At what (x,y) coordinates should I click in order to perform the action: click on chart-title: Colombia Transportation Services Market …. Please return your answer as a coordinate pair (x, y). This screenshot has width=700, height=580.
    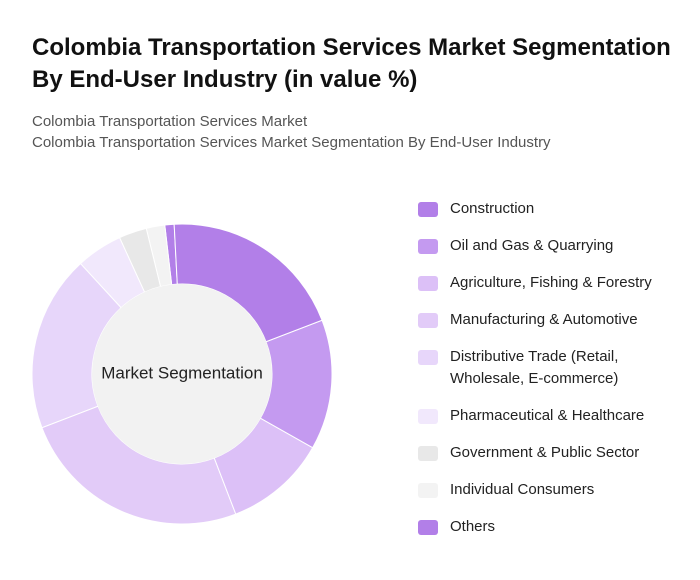
    Looking at the image, I should click on (351, 63).